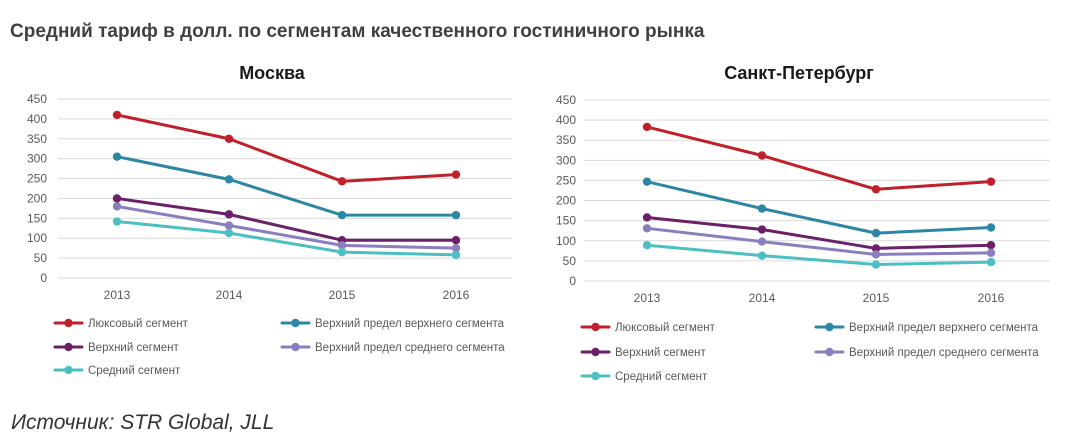  What do you see at coordinates (272, 73) in the screenshot?
I see `chart-title: Москва` at bounding box center [272, 73].